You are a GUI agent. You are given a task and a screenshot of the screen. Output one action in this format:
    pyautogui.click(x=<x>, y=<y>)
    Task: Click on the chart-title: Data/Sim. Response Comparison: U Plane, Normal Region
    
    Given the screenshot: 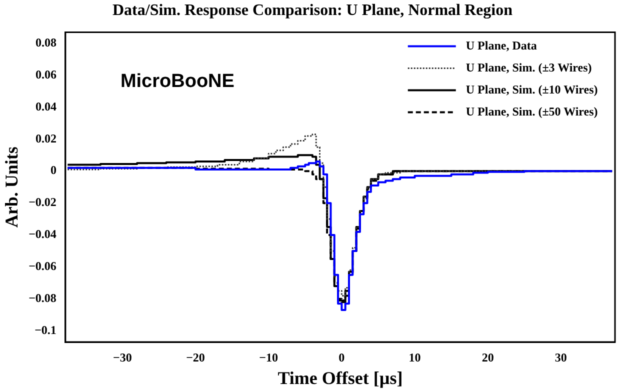 What is the action you would take?
    pyautogui.click(x=313, y=11)
    